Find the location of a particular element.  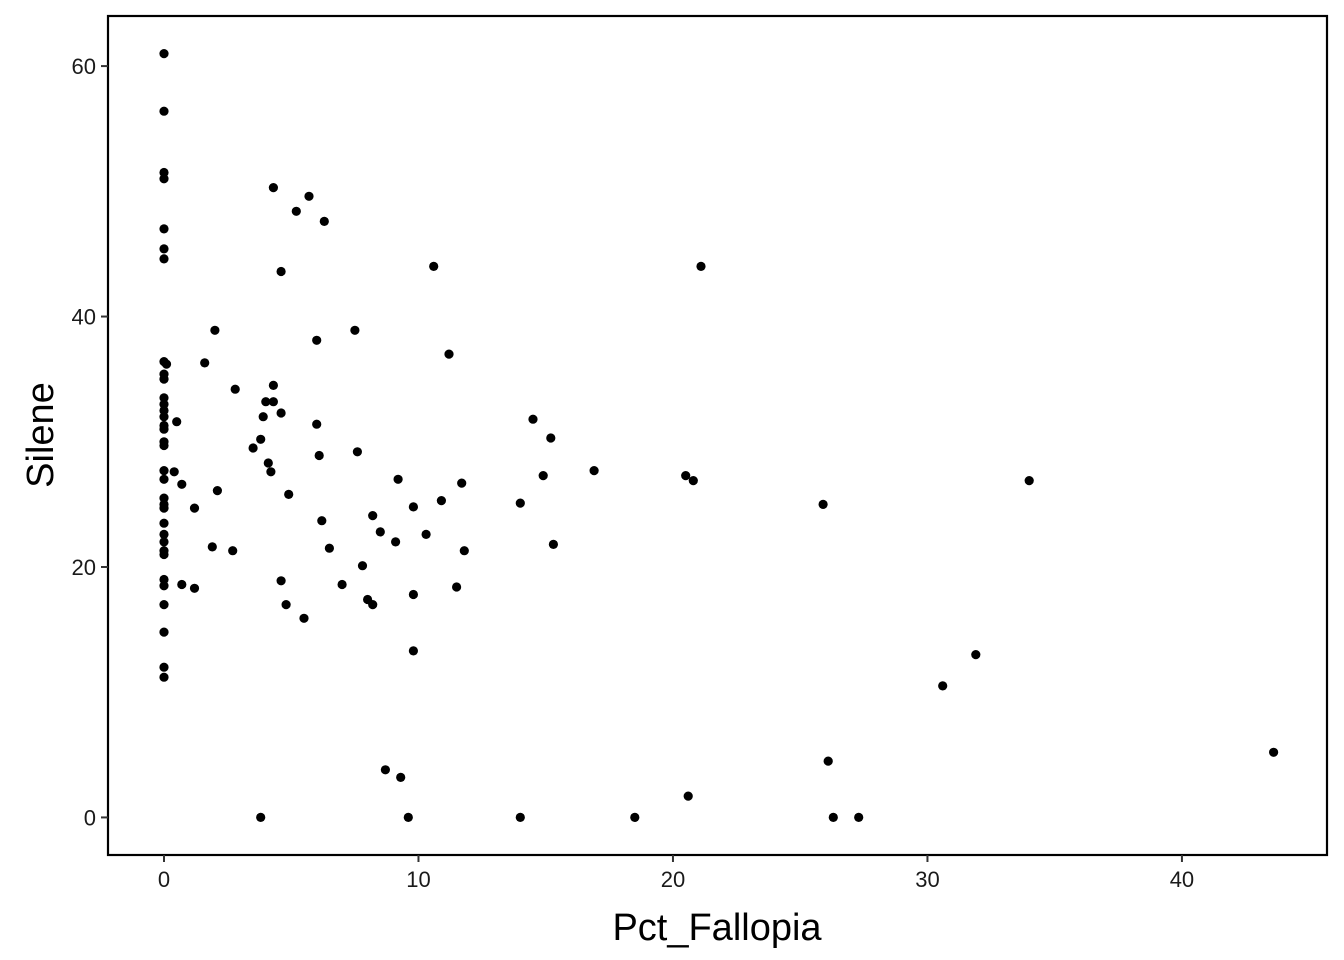

y-axis-ticks: 0 20 40 60 is located at coordinates (90, 442).